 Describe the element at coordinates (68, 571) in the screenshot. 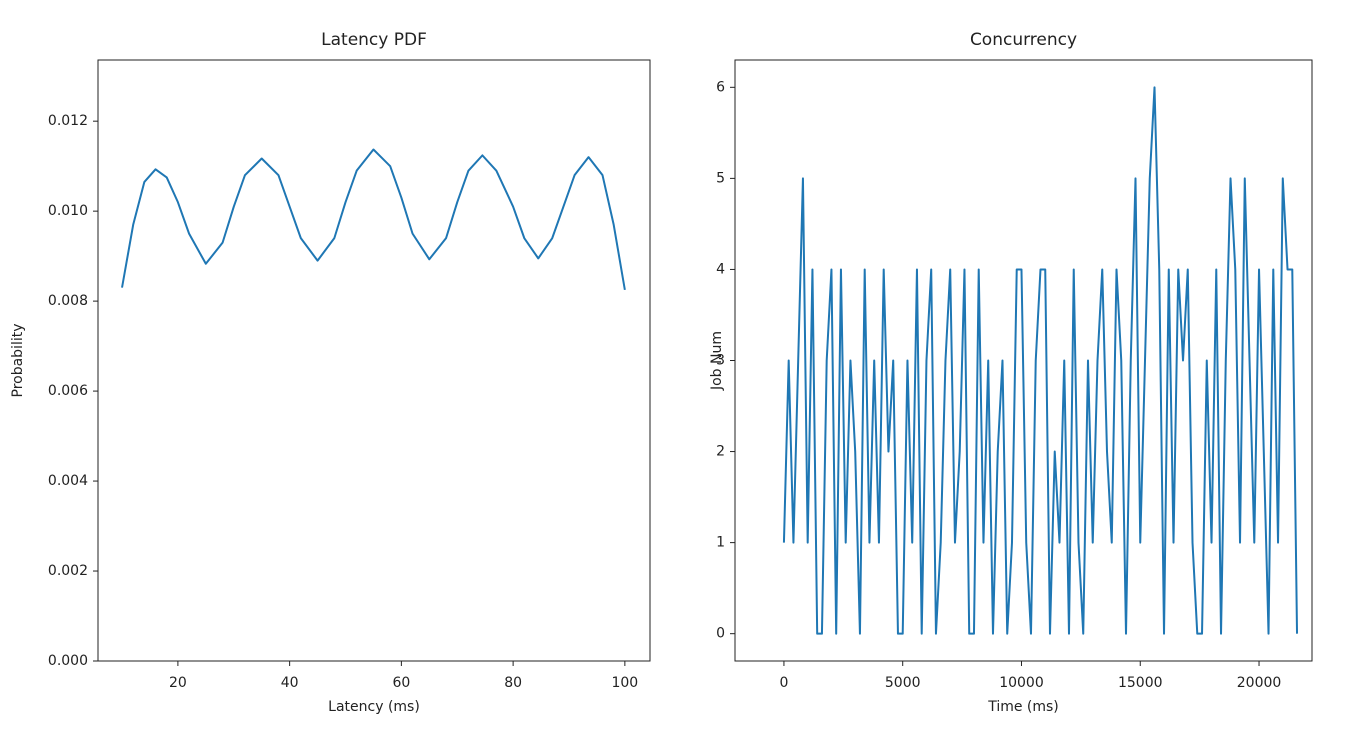

I see `y-tick-label: 0.002` at that location.